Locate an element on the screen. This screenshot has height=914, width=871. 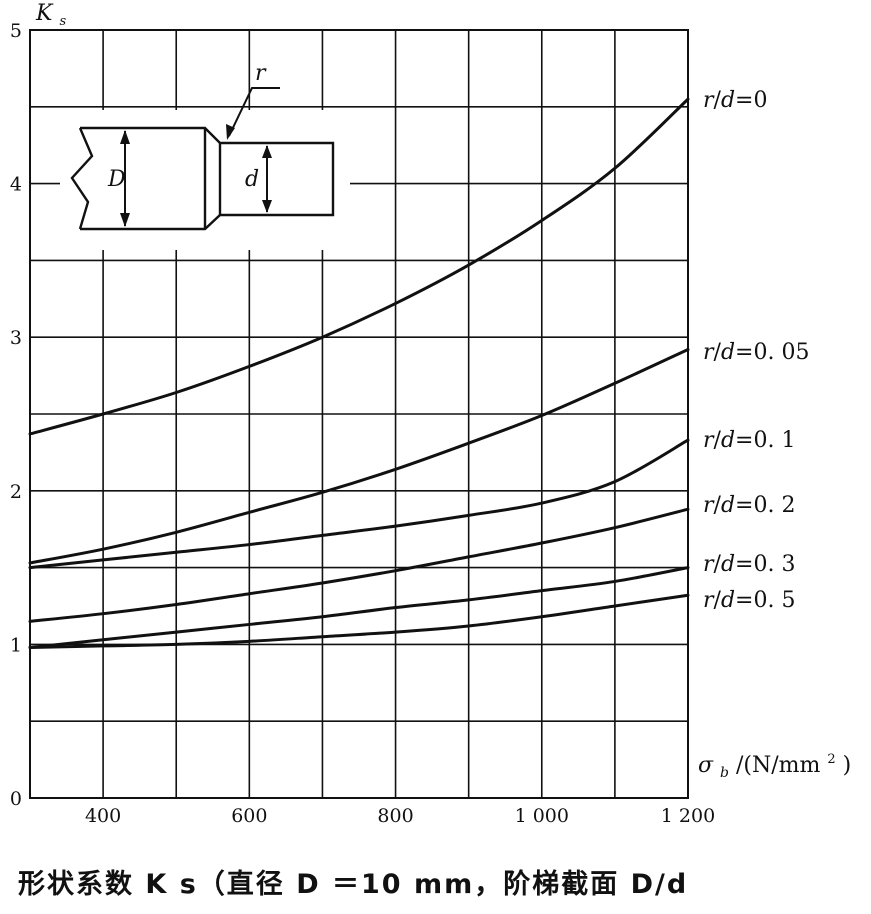
x-tick-label: 1 000 is located at coordinates (542, 816).